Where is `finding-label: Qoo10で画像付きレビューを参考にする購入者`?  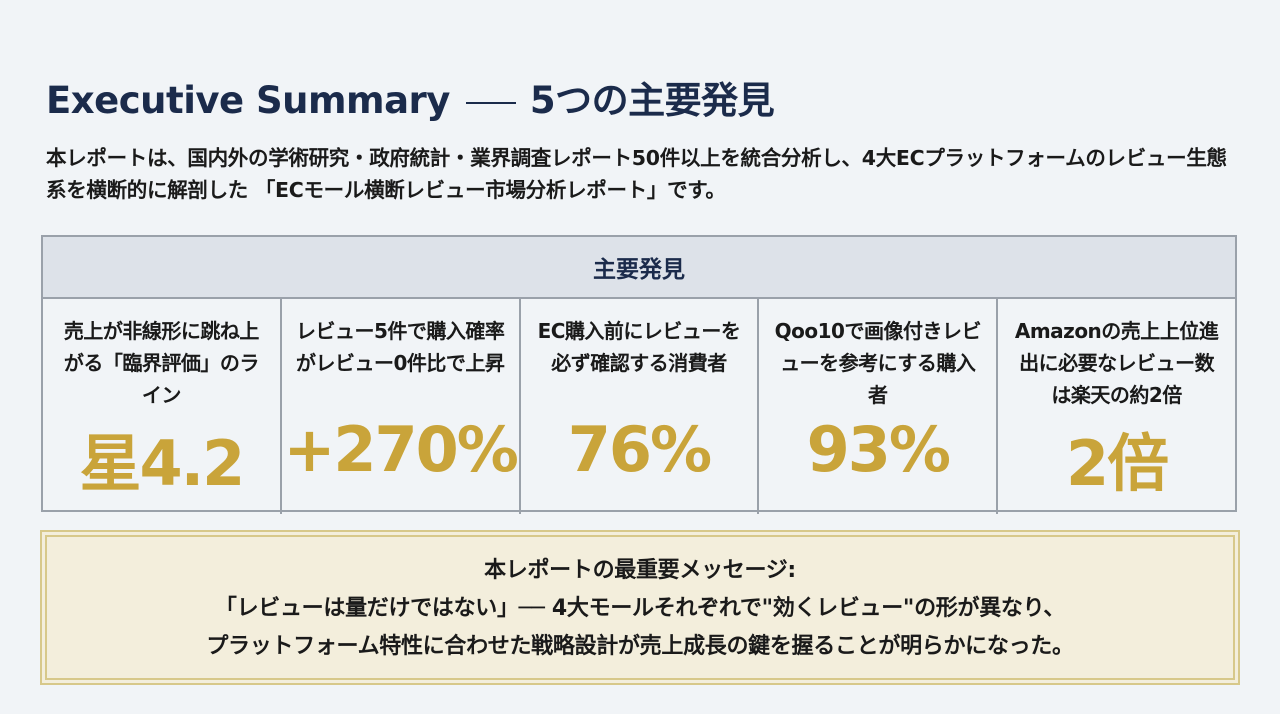 finding-label: Qoo10で画像付きレビューを参考にする購入者 is located at coordinates (878, 363).